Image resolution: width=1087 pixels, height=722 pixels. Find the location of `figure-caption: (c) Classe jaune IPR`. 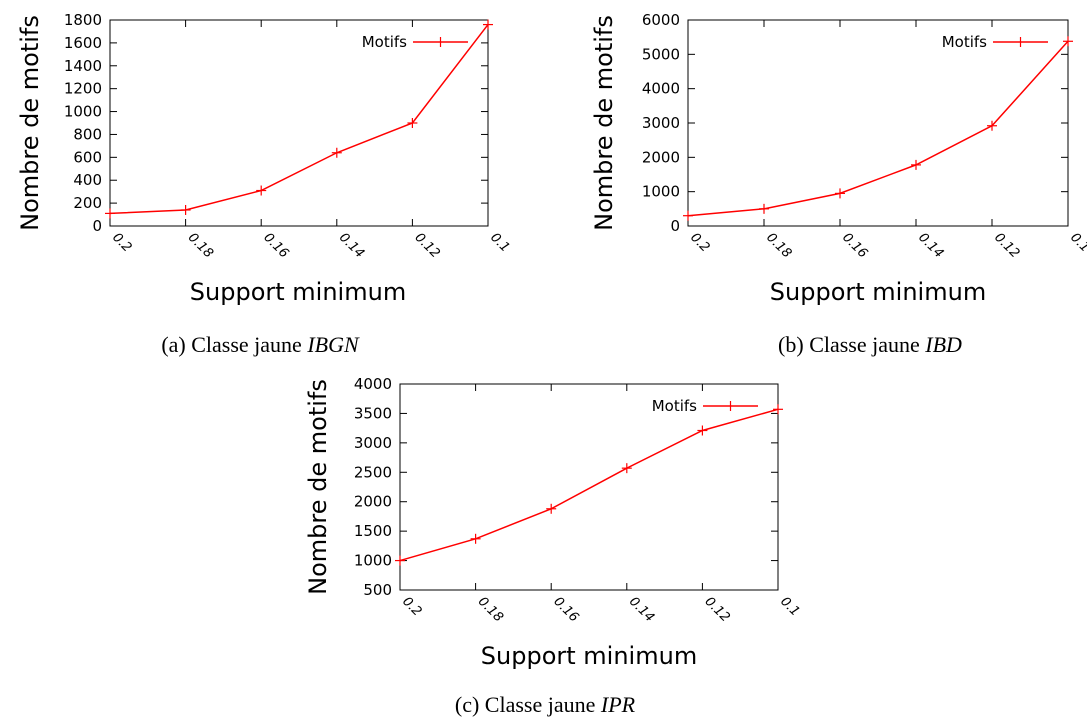

figure-caption: (c) Classe jaune IPR is located at coordinates (545, 704).